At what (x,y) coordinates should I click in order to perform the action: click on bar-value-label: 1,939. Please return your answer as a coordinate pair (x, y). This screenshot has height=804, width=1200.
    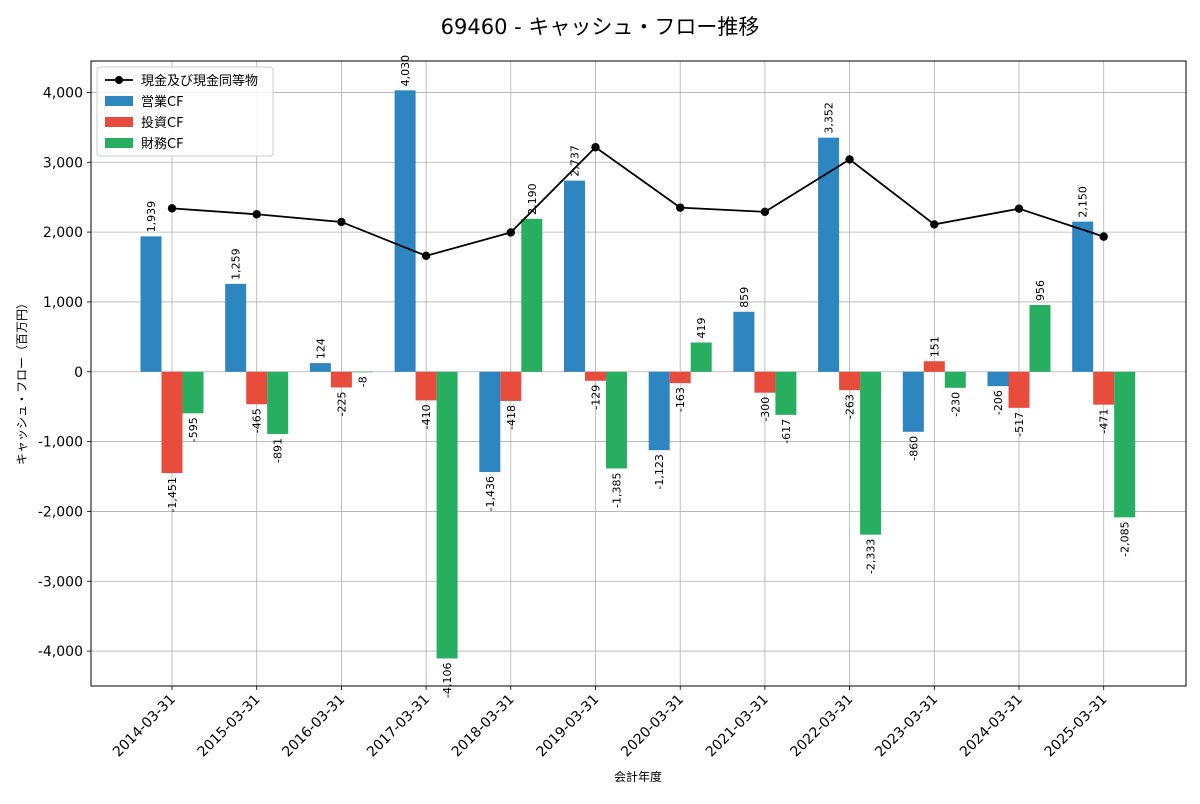
    Looking at the image, I should click on (151, 217).